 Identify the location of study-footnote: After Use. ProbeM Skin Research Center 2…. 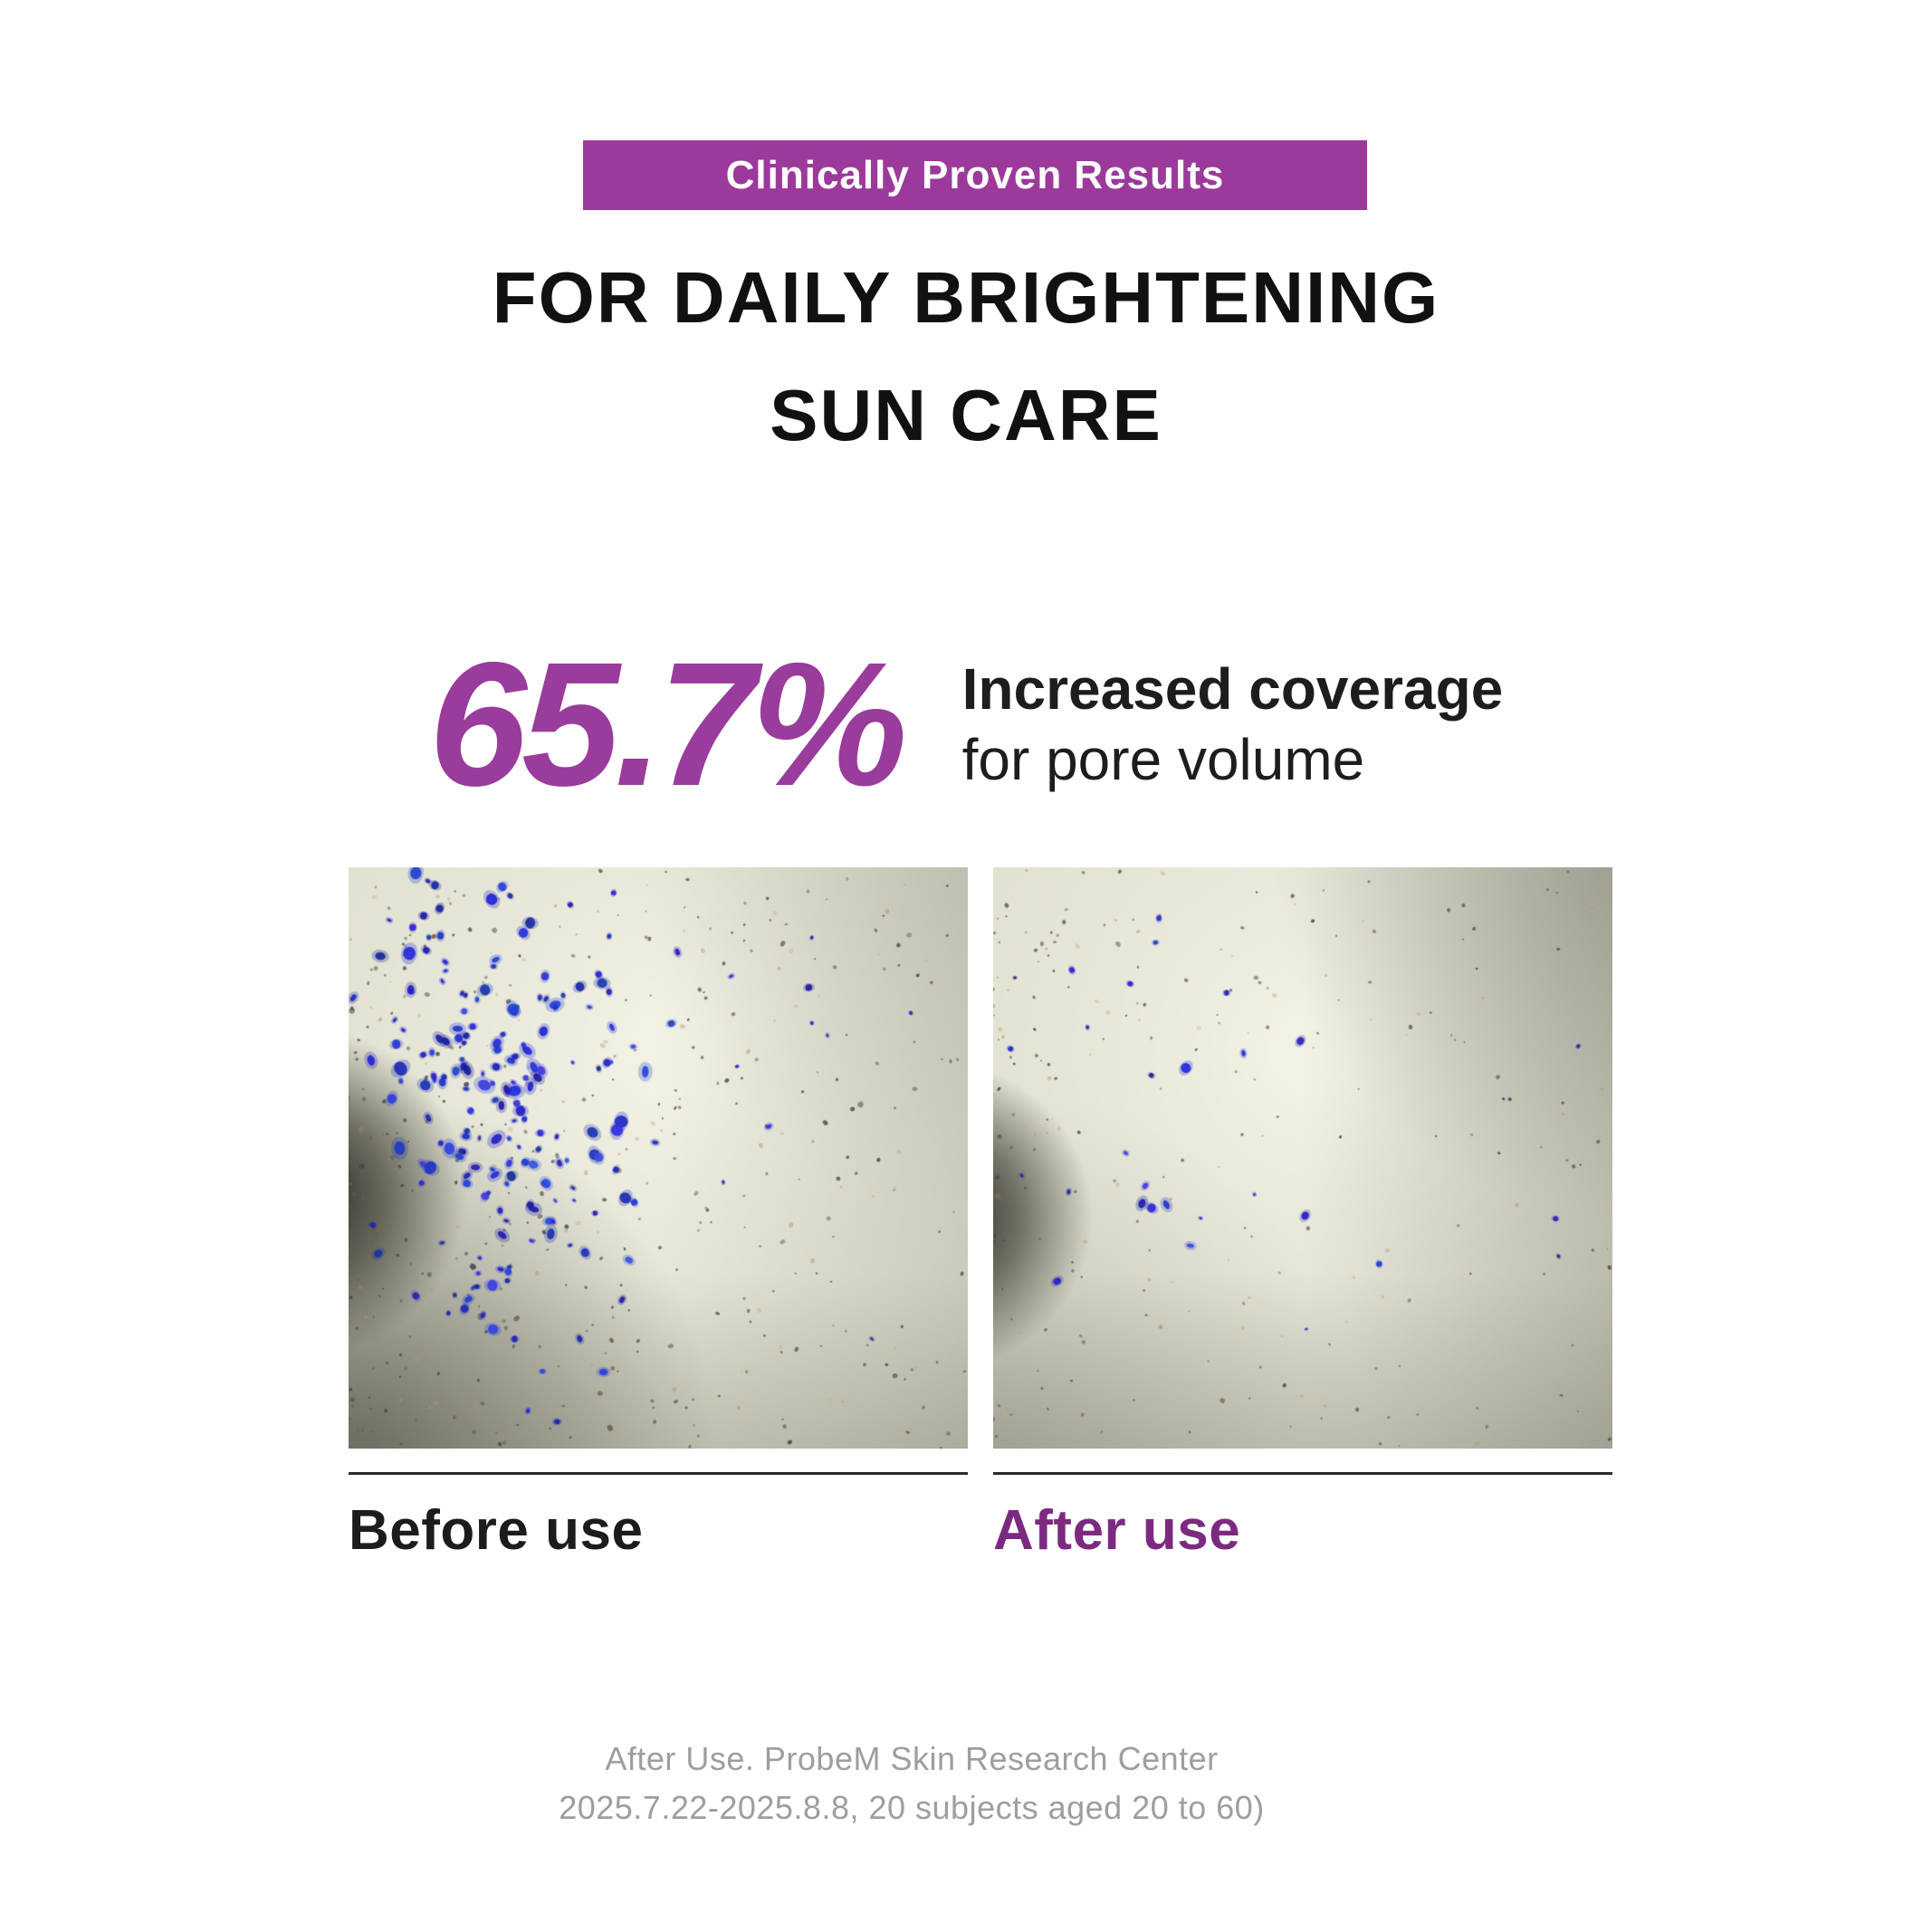
(911, 1783).